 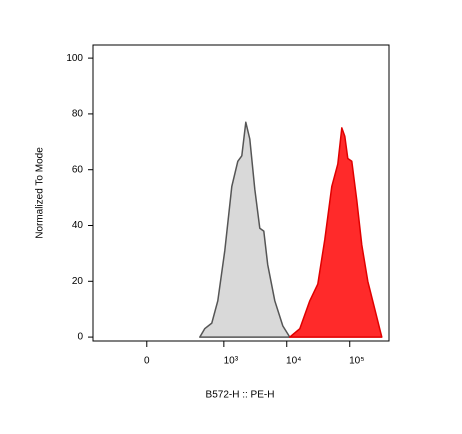 I want to click on y-tick-label: 40, so click(x=78, y=225).